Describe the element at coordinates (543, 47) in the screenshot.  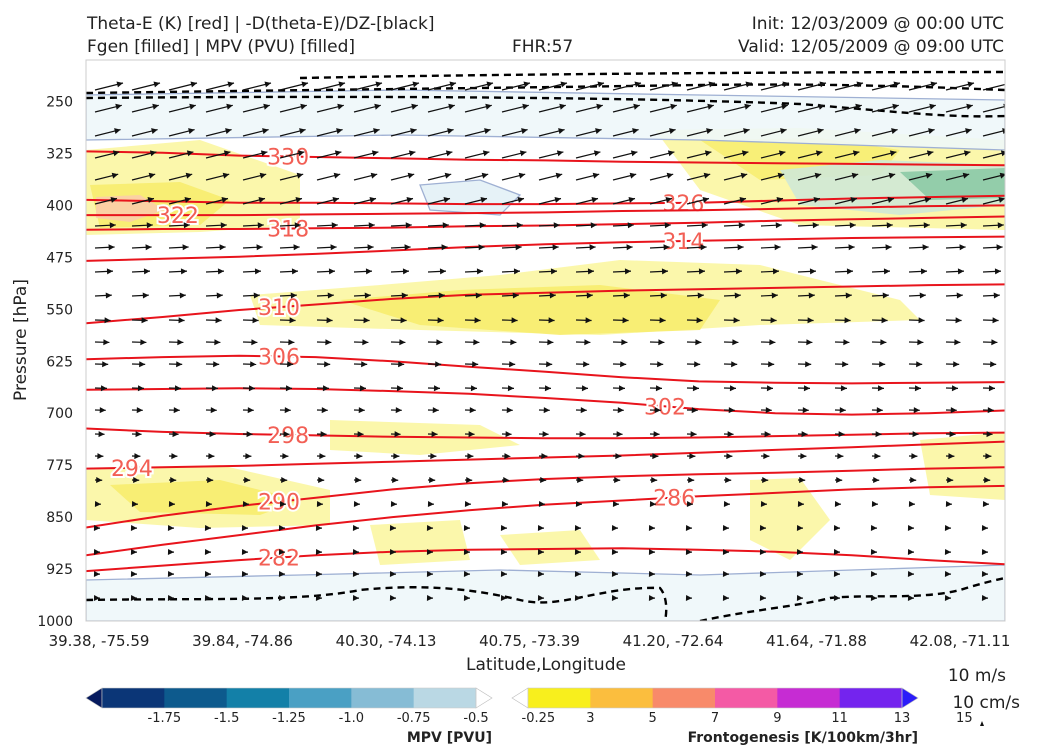
I see `forecast-hour: FHR:57` at that location.